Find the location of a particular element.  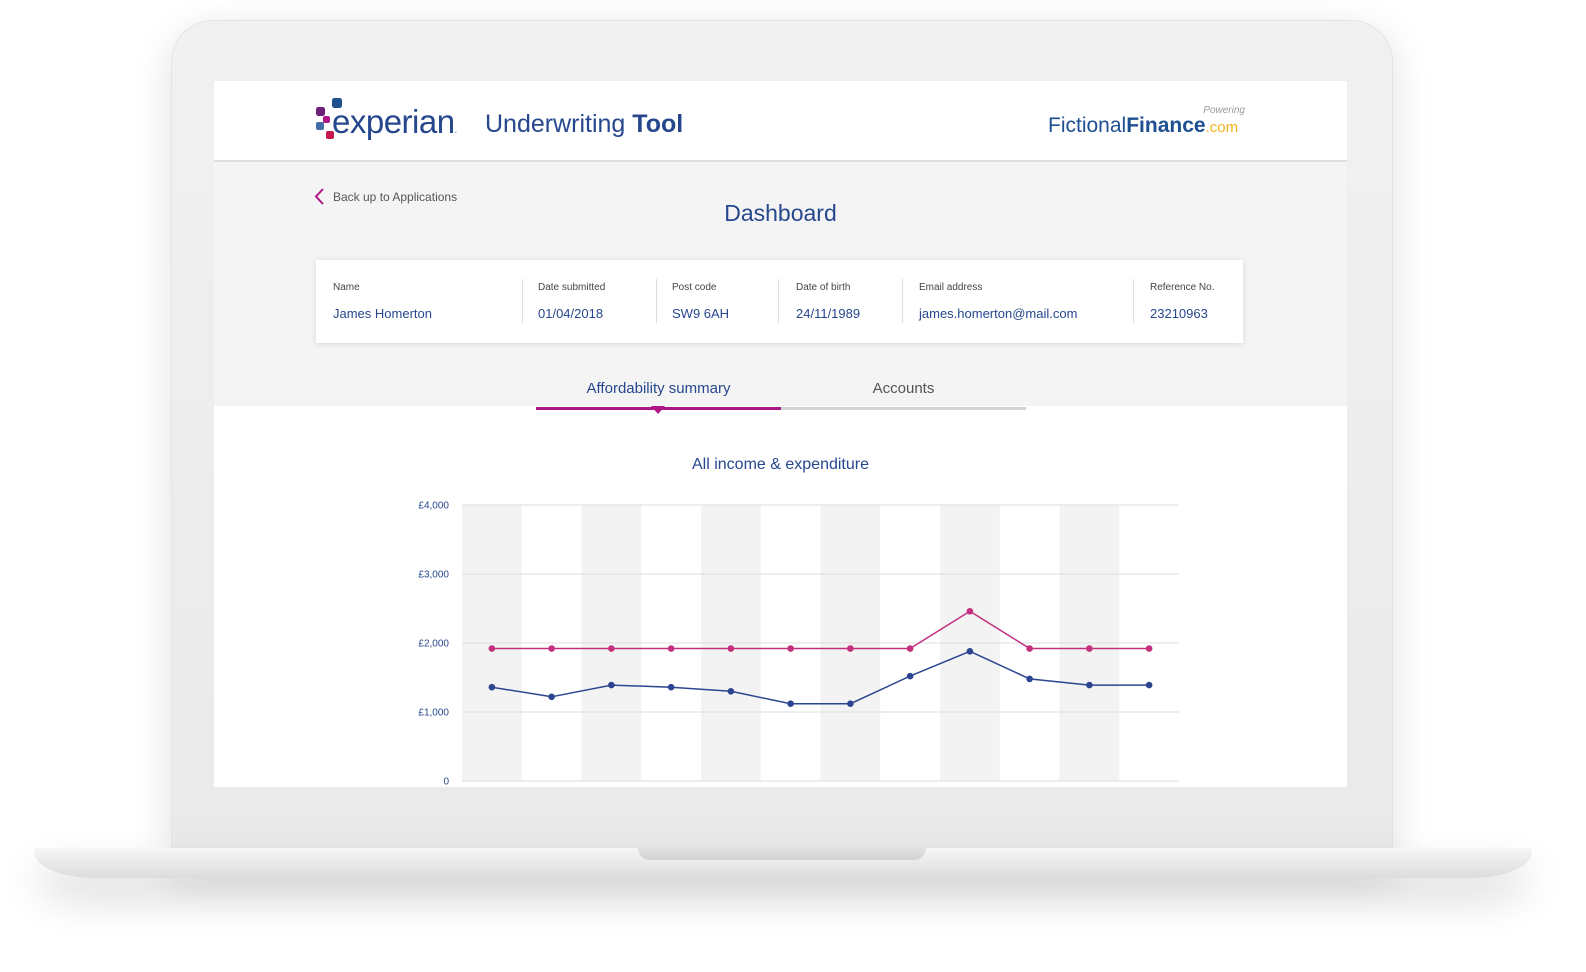

laptop-notch is located at coordinates (782, 854).